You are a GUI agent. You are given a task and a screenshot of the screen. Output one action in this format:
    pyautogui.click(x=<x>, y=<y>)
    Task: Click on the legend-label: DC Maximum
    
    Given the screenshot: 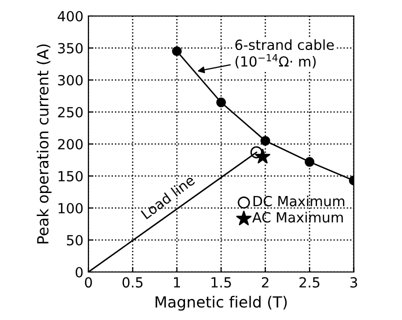 What is the action you would take?
    pyautogui.click(x=299, y=201)
    